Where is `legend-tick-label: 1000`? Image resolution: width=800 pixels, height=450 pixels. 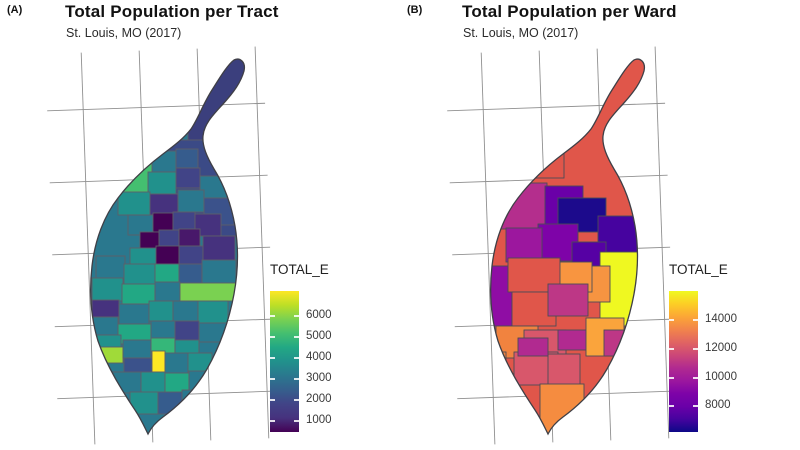 legend-tick-label: 1000 is located at coordinates (319, 420).